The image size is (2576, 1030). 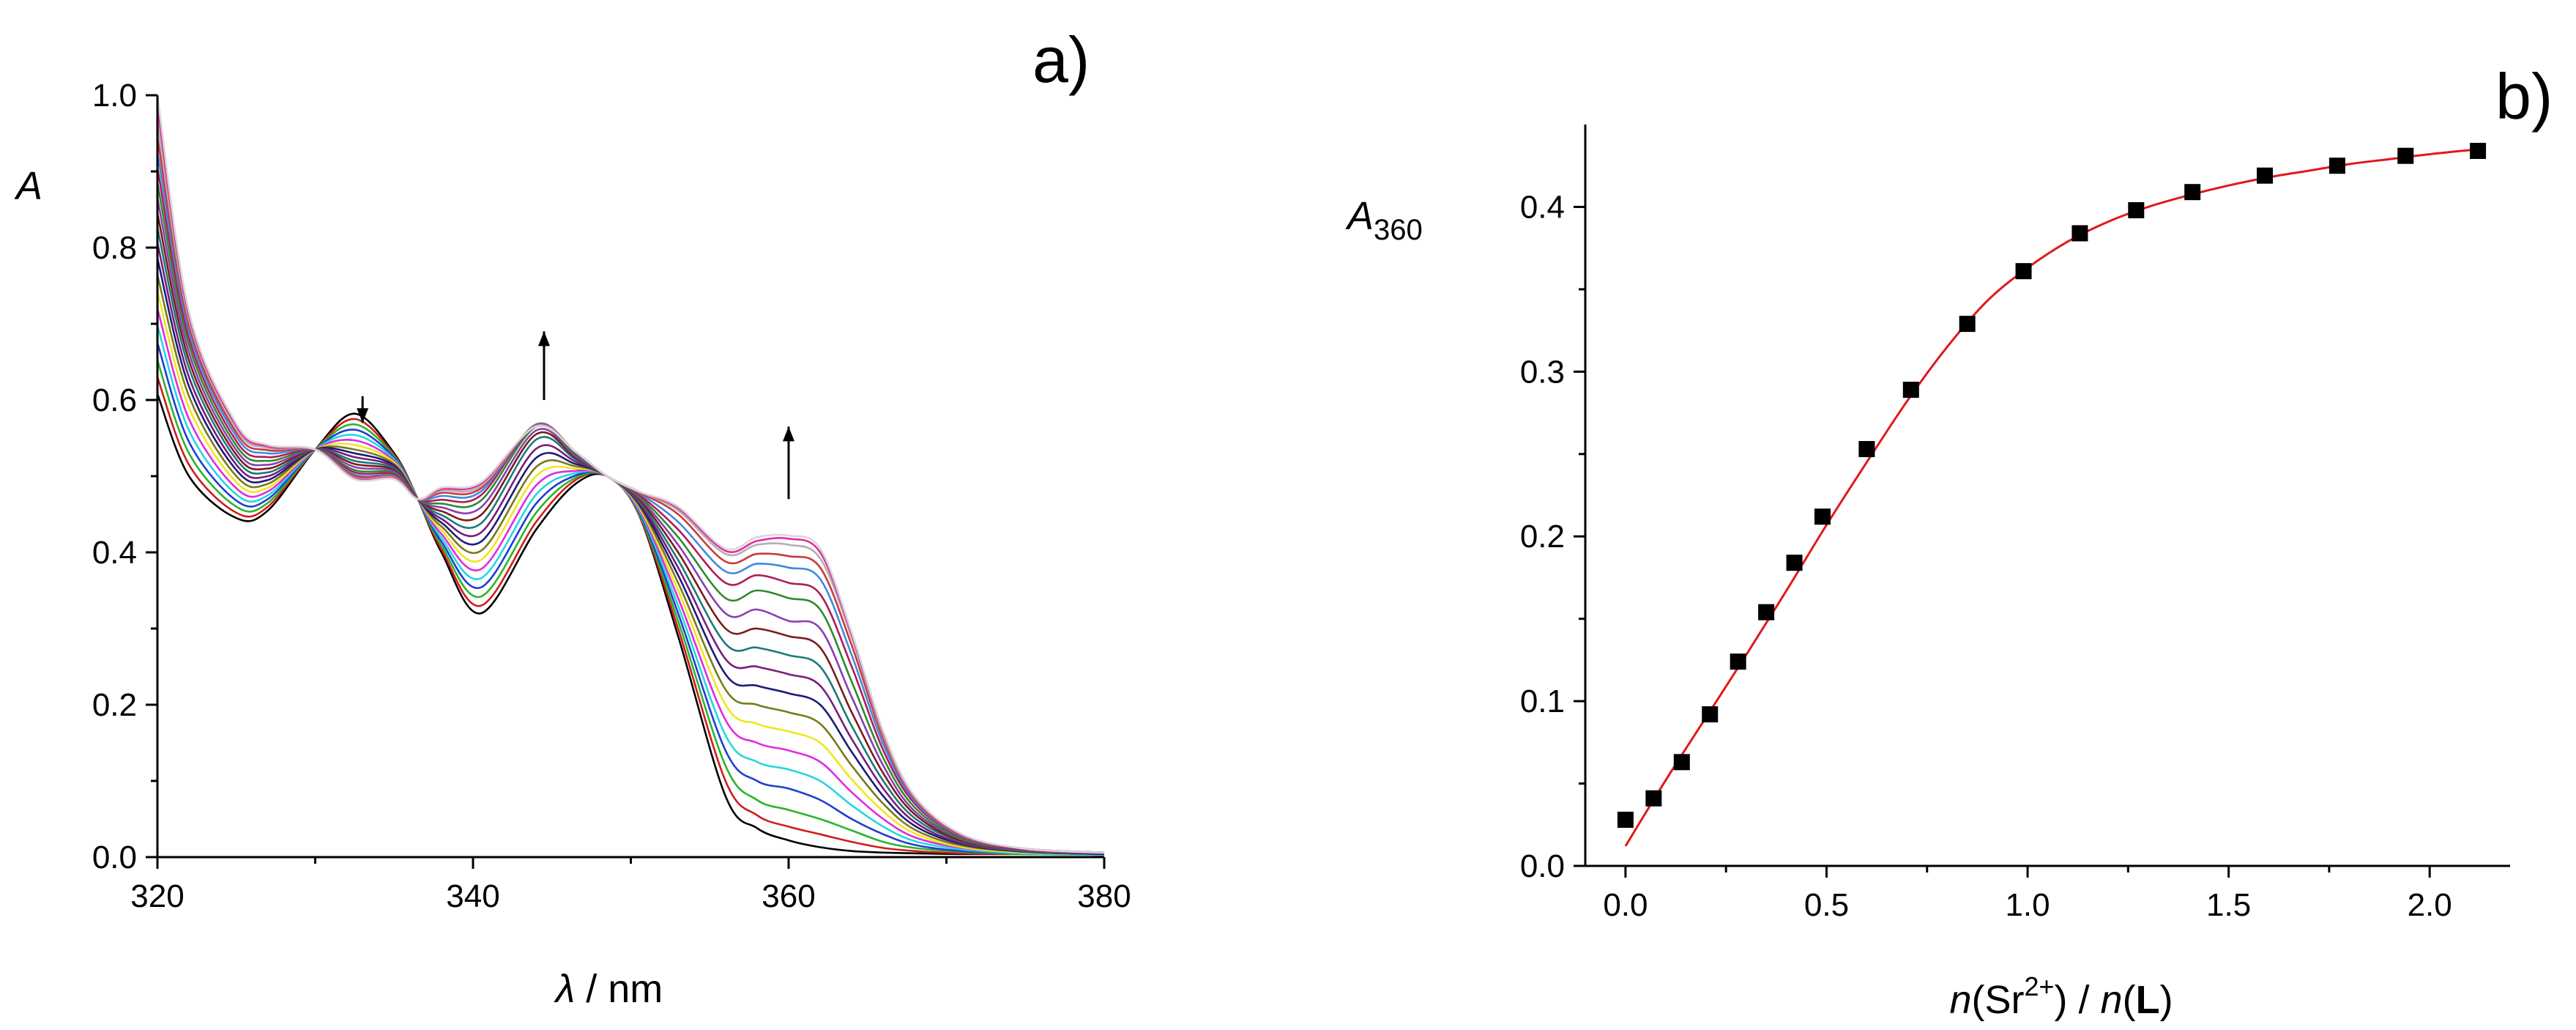 What do you see at coordinates (1960, 1000) in the screenshot?
I see `panel-b-x-axis-n1: n` at bounding box center [1960, 1000].